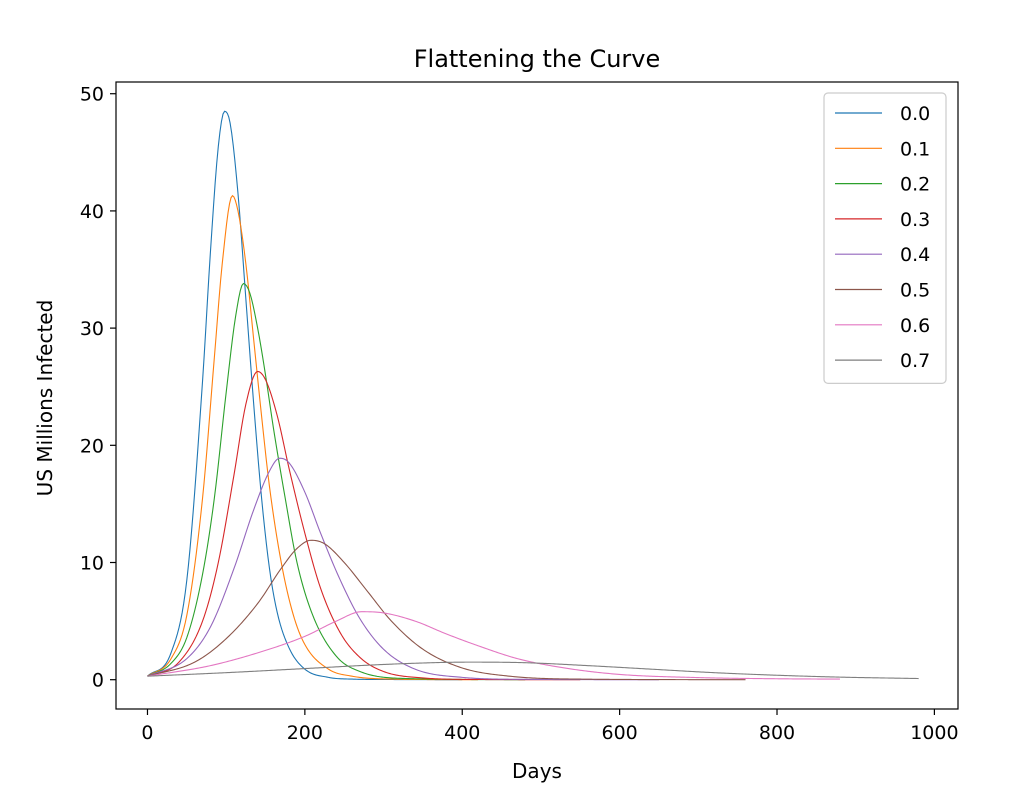  Describe the element at coordinates (915, 114) in the screenshot. I see `legend-label: 0.0` at that location.